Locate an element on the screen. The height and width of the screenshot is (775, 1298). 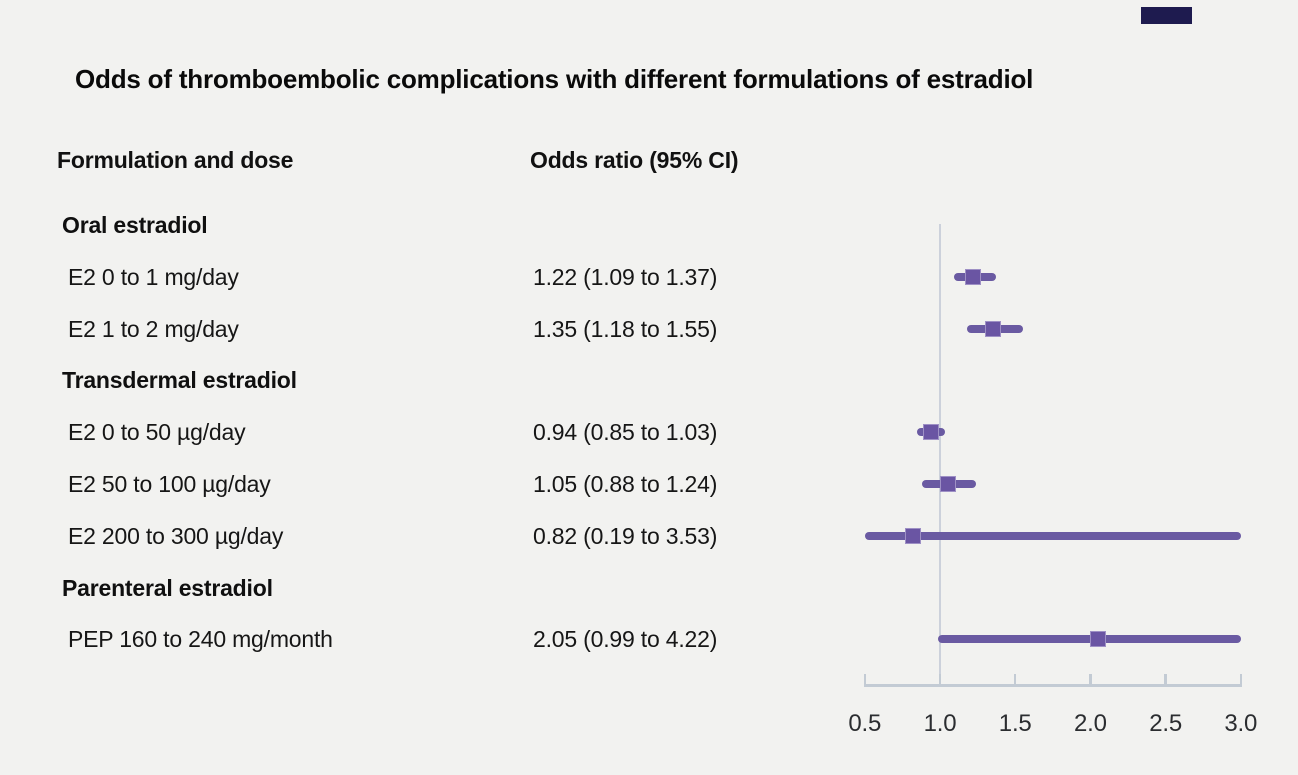
row-item-label: E2 0 to 50 µg/day is located at coordinates (157, 432).